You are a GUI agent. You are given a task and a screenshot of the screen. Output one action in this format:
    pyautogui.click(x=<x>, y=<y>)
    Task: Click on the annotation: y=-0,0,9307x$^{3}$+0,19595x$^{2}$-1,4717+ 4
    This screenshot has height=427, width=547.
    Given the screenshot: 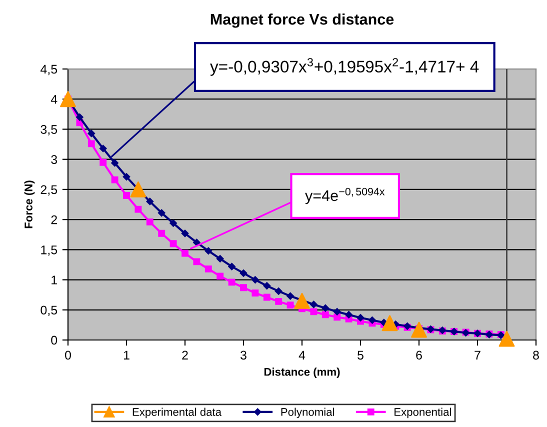 What is the action you would take?
    pyautogui.click(x=344, y=67)
    